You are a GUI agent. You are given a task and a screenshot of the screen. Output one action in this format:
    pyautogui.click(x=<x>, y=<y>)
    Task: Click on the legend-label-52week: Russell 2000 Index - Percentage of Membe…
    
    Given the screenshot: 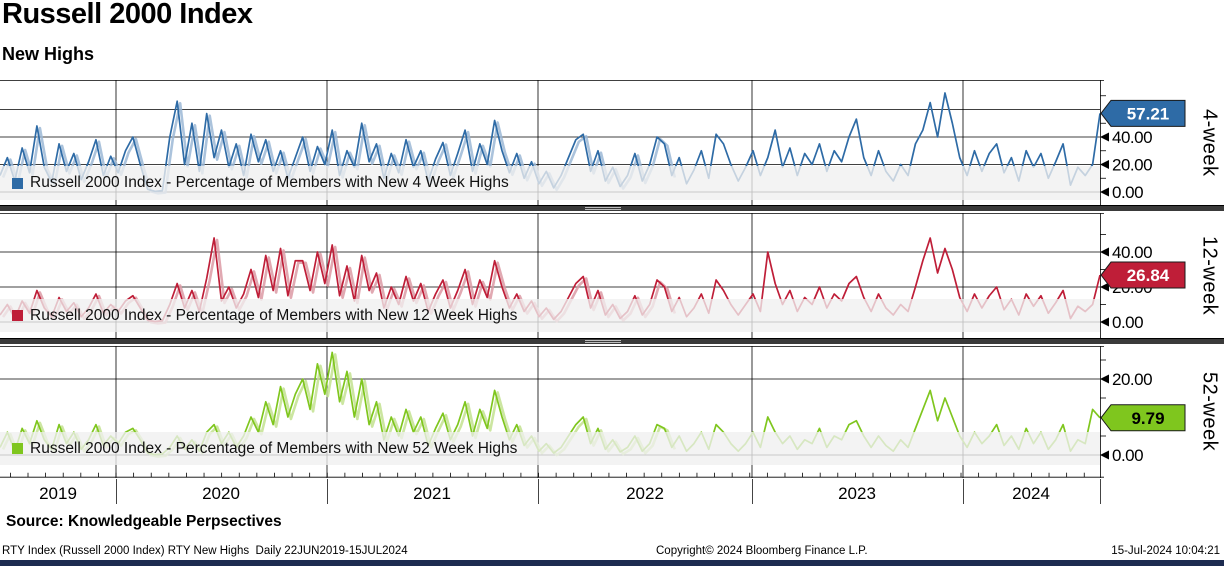 What is the action you would take?
    pyautogui.click(x=274, y=448)
    